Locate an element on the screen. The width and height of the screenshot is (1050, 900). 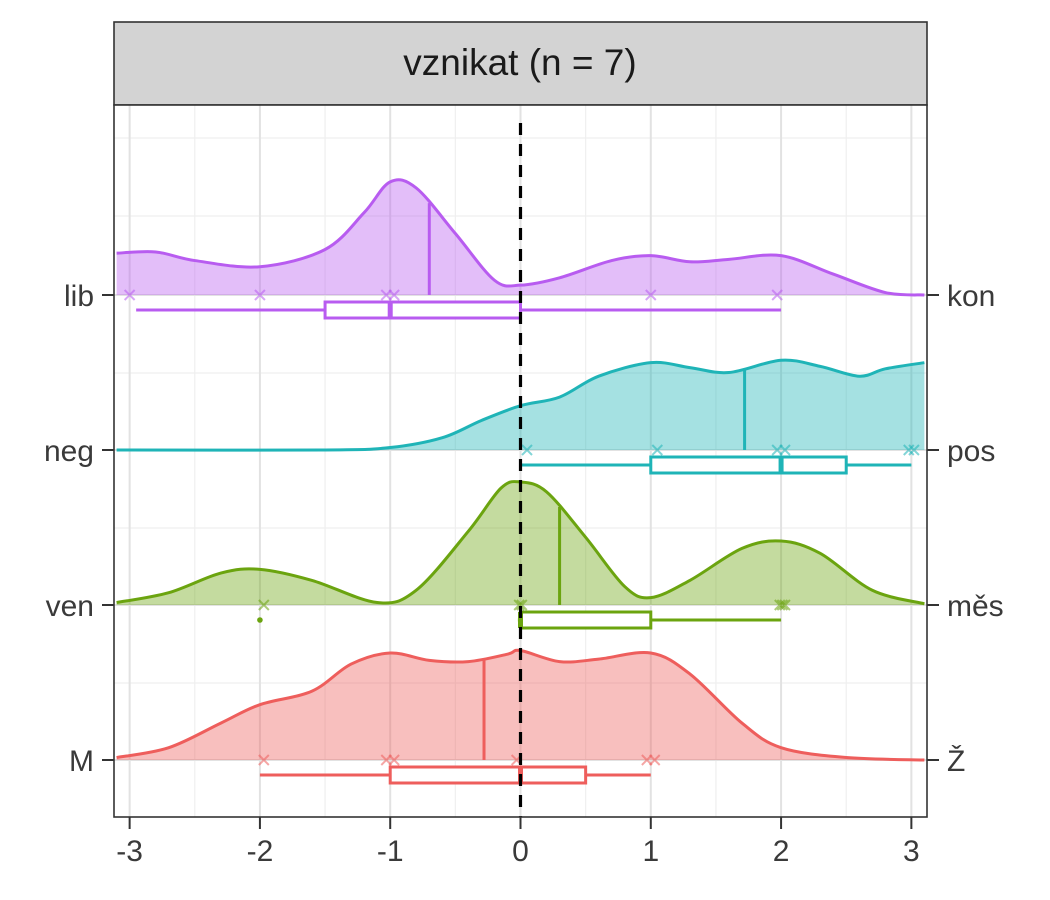
x-tick-label: -1 is located at coordinates (390, 851).